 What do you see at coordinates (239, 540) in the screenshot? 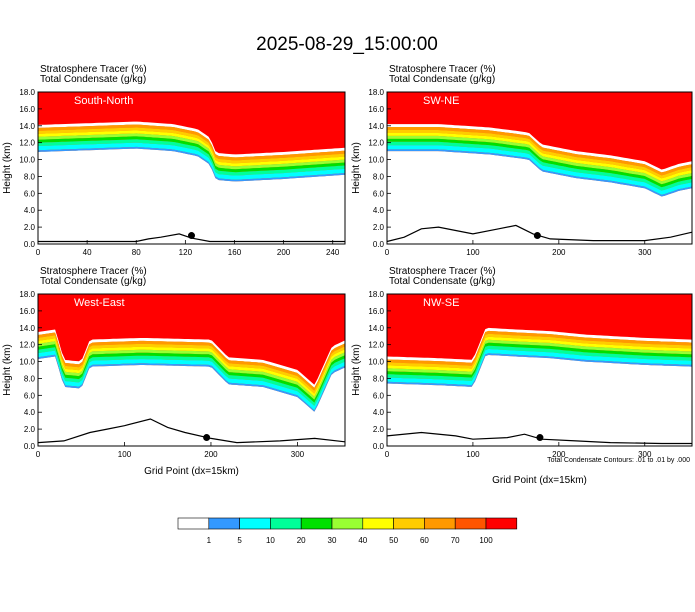
I see `colorbar-label: 5` at bounding box center [239, 540].